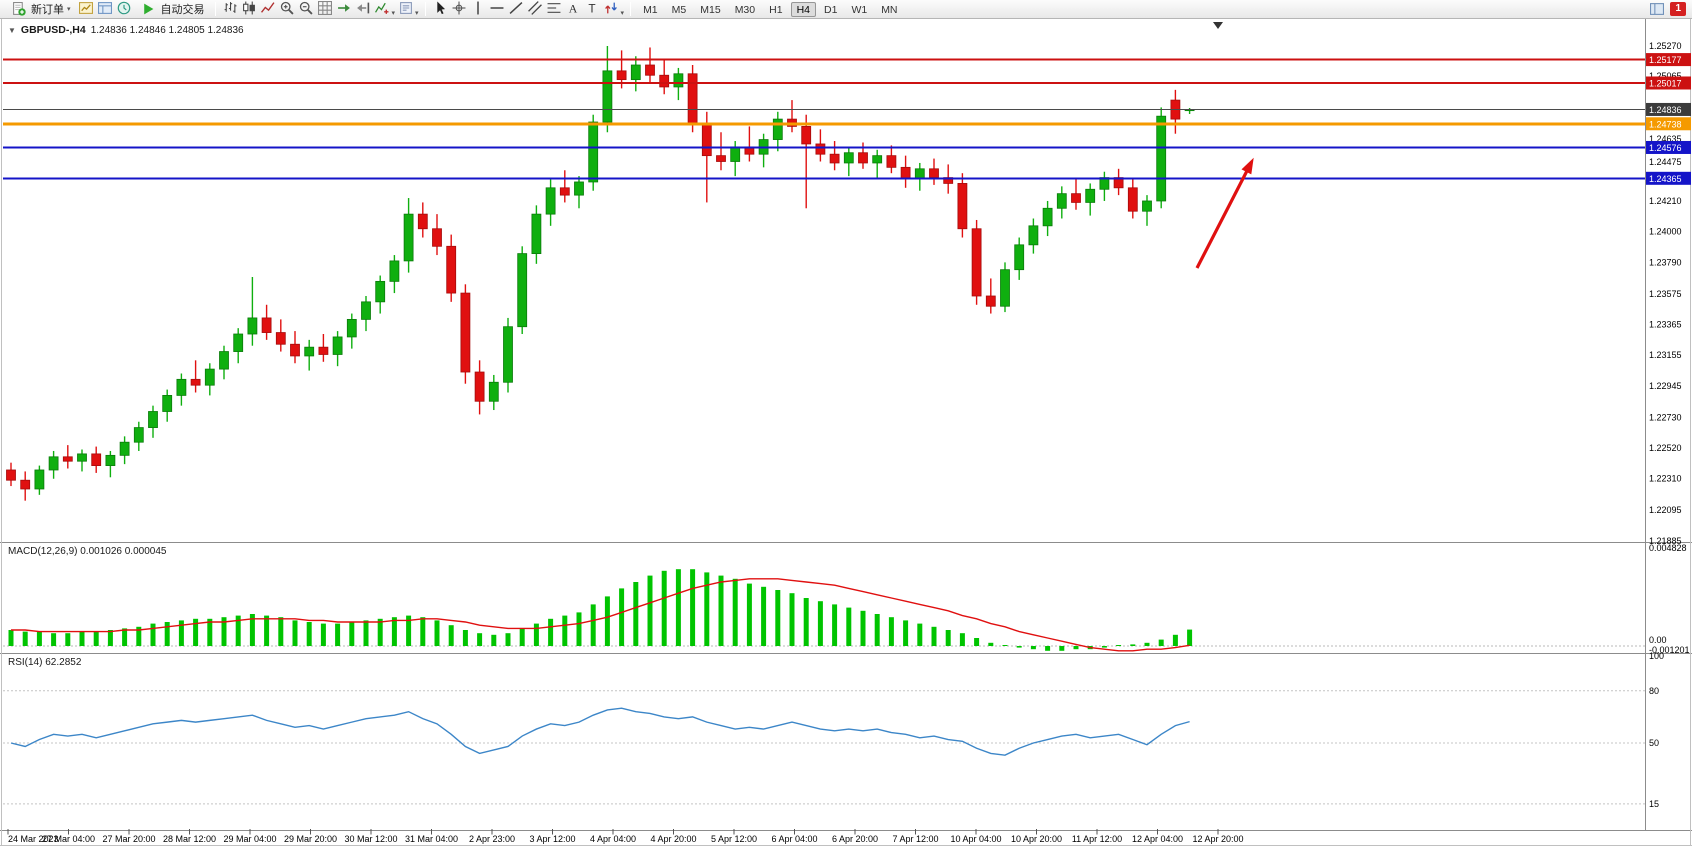 The height and width of the screenshot is (846, 1692). What do you see at coordinates (249, 7) in the screenshot?
I see `candlestick-chart-icon` at bounding box center [249, 7].